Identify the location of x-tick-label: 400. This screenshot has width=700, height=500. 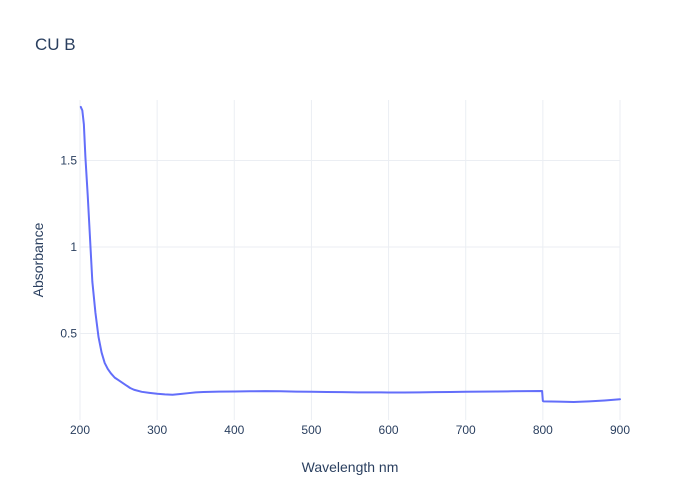
(234, 430).